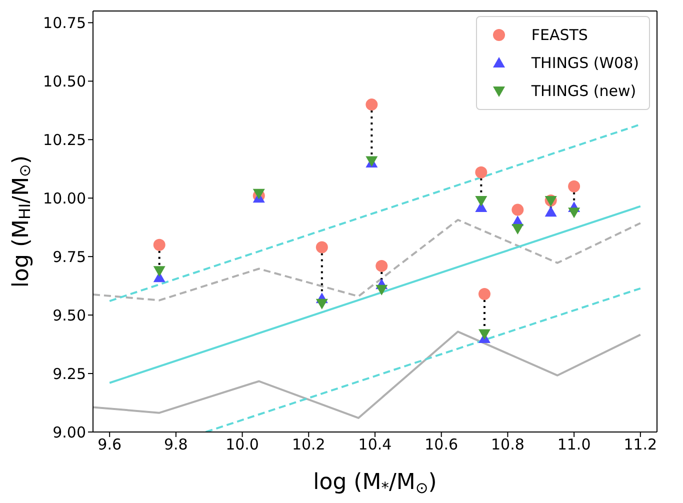  I want to click on legend-label: THINGS (W08), so click(585, 63).